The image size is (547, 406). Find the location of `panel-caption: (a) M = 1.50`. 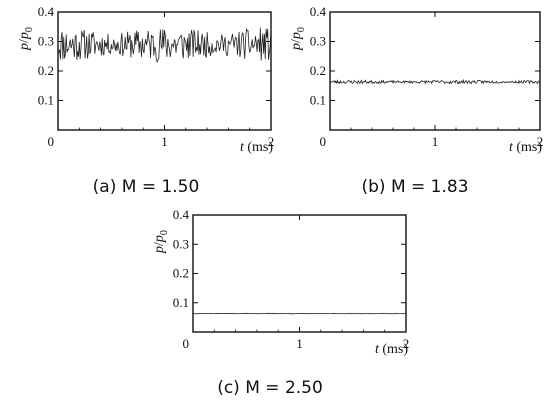

panel-caption: (a) M = 1.50 is located at coordinates (146, 187).